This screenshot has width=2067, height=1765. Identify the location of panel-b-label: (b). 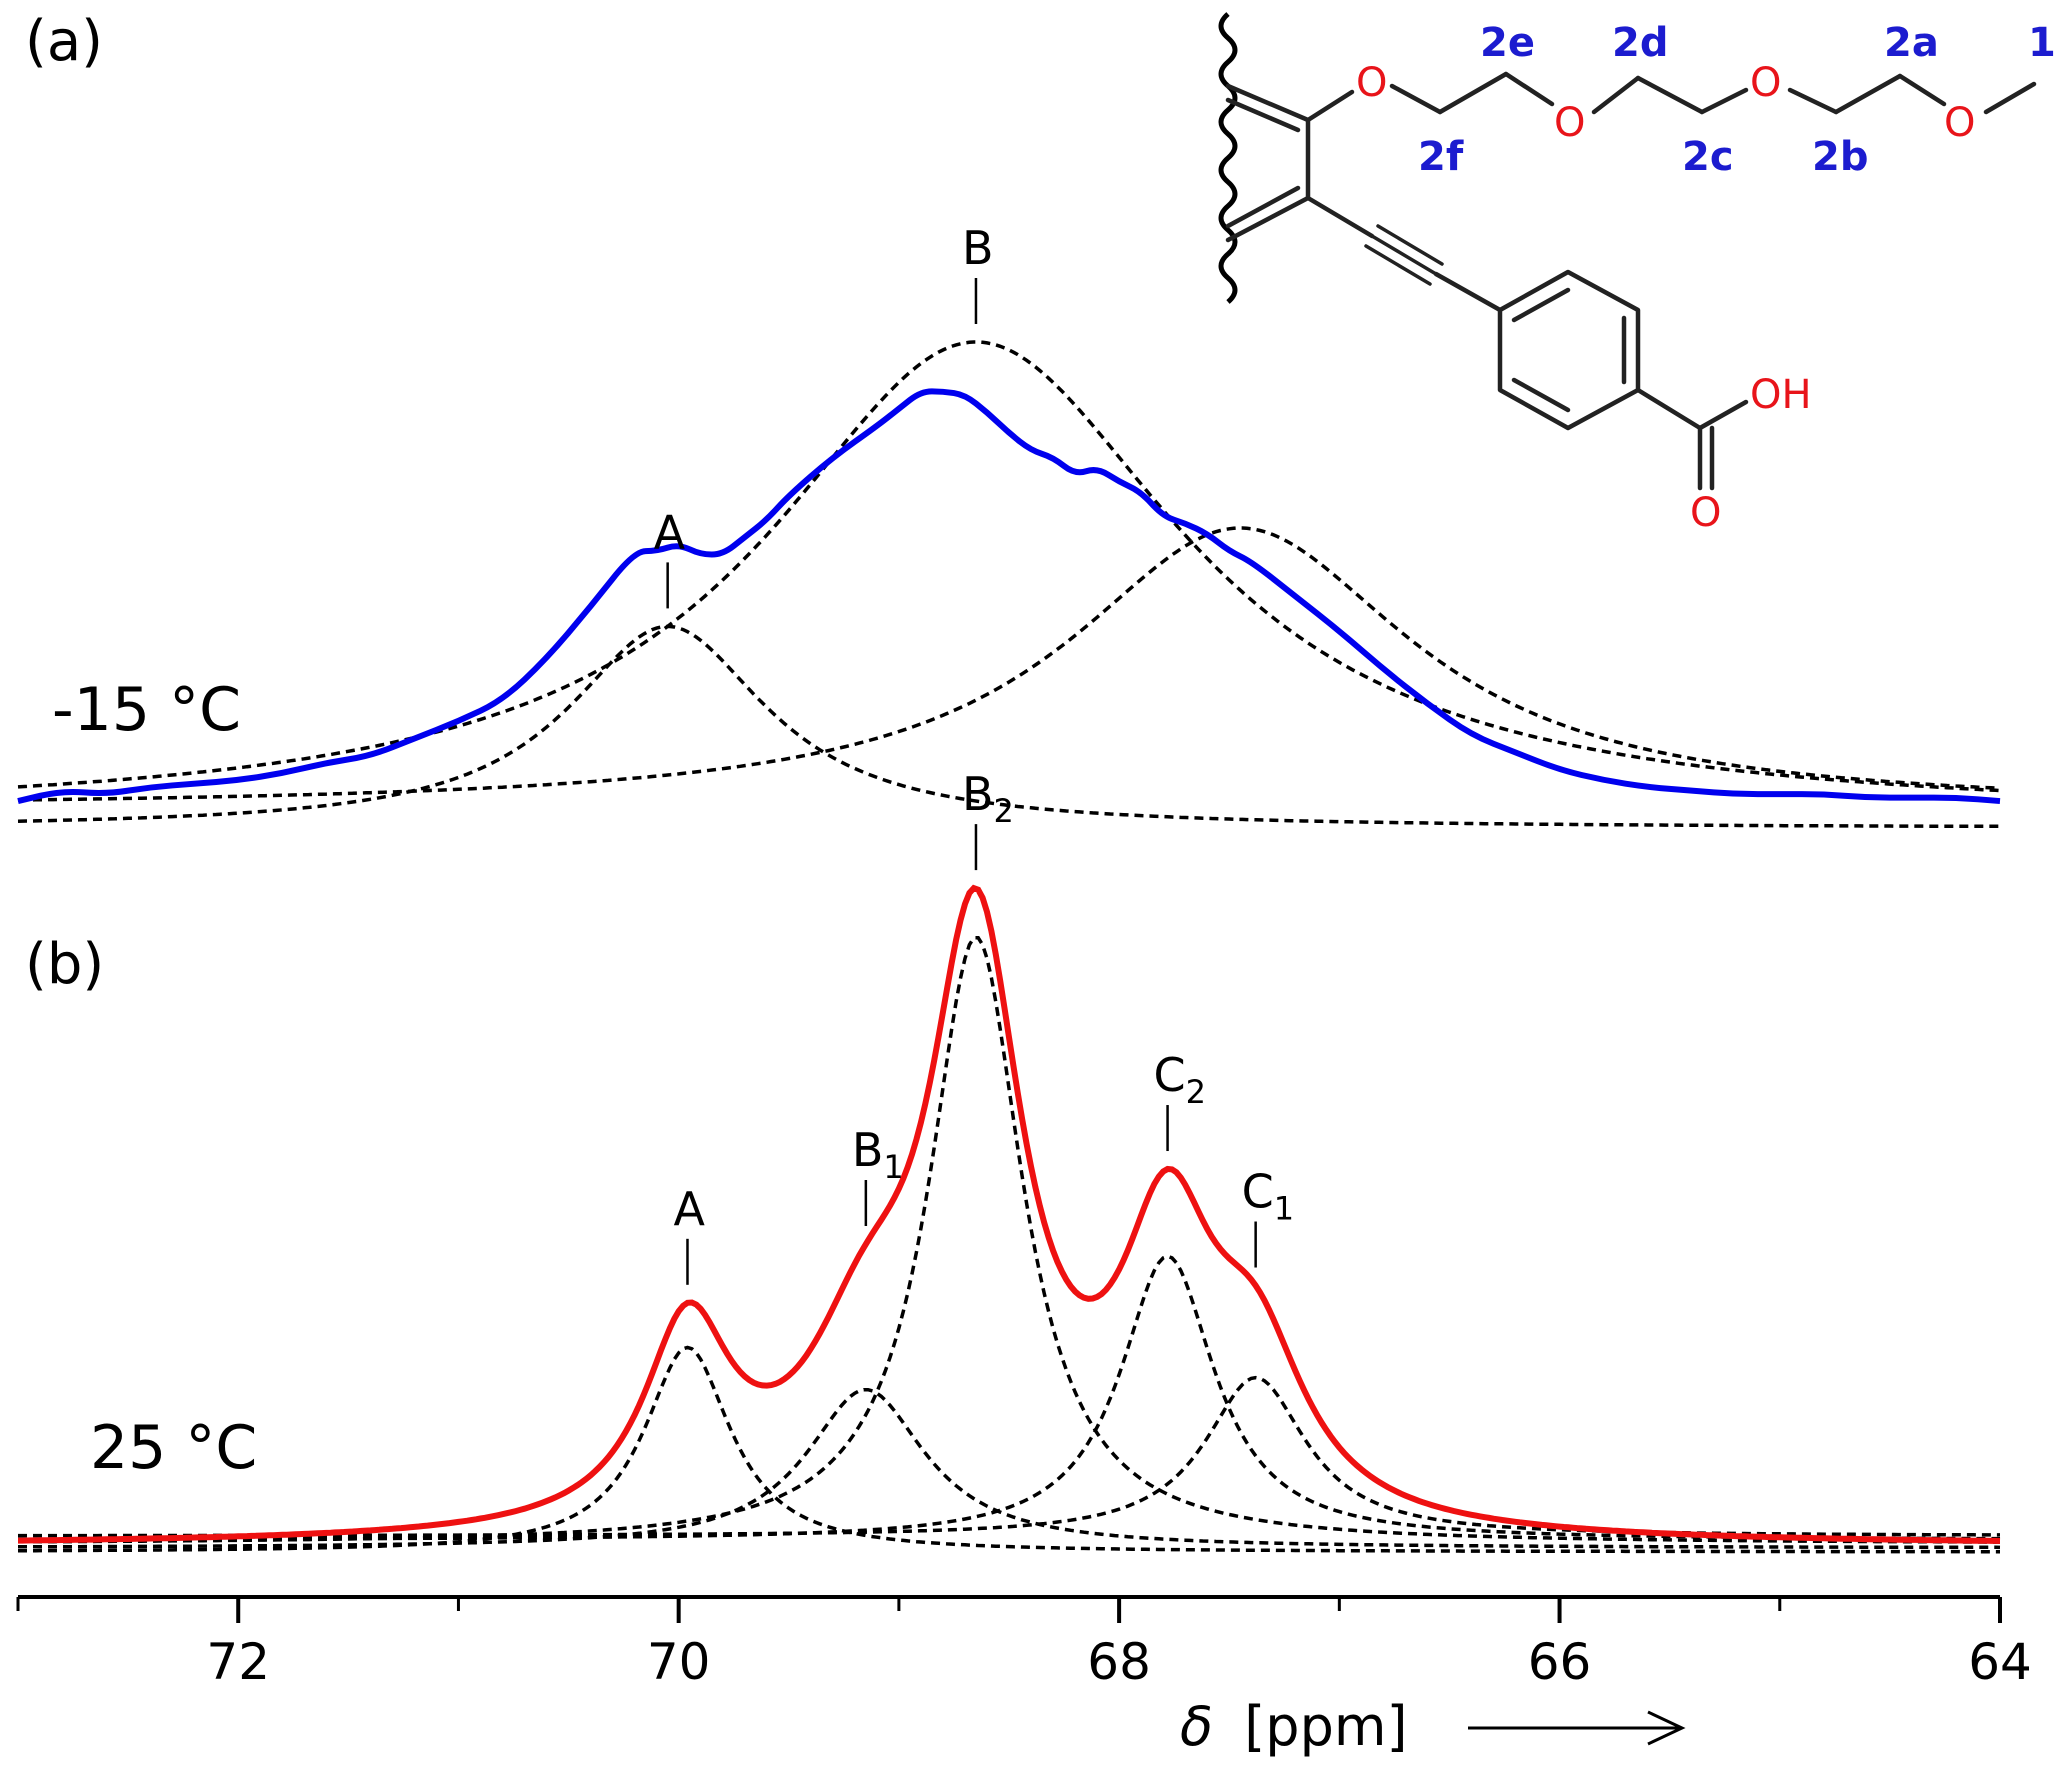
(64, 964).